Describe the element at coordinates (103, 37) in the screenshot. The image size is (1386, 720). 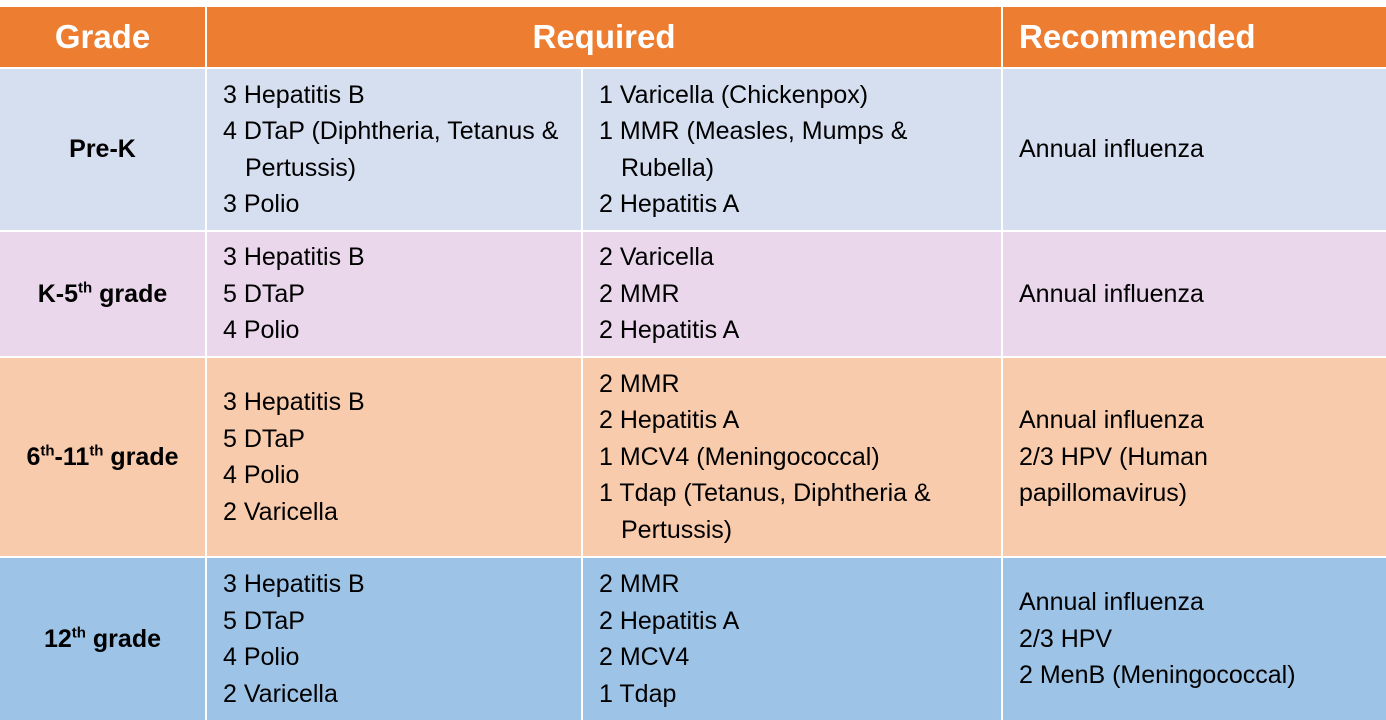
I see `header-grade: Grade` at that location.